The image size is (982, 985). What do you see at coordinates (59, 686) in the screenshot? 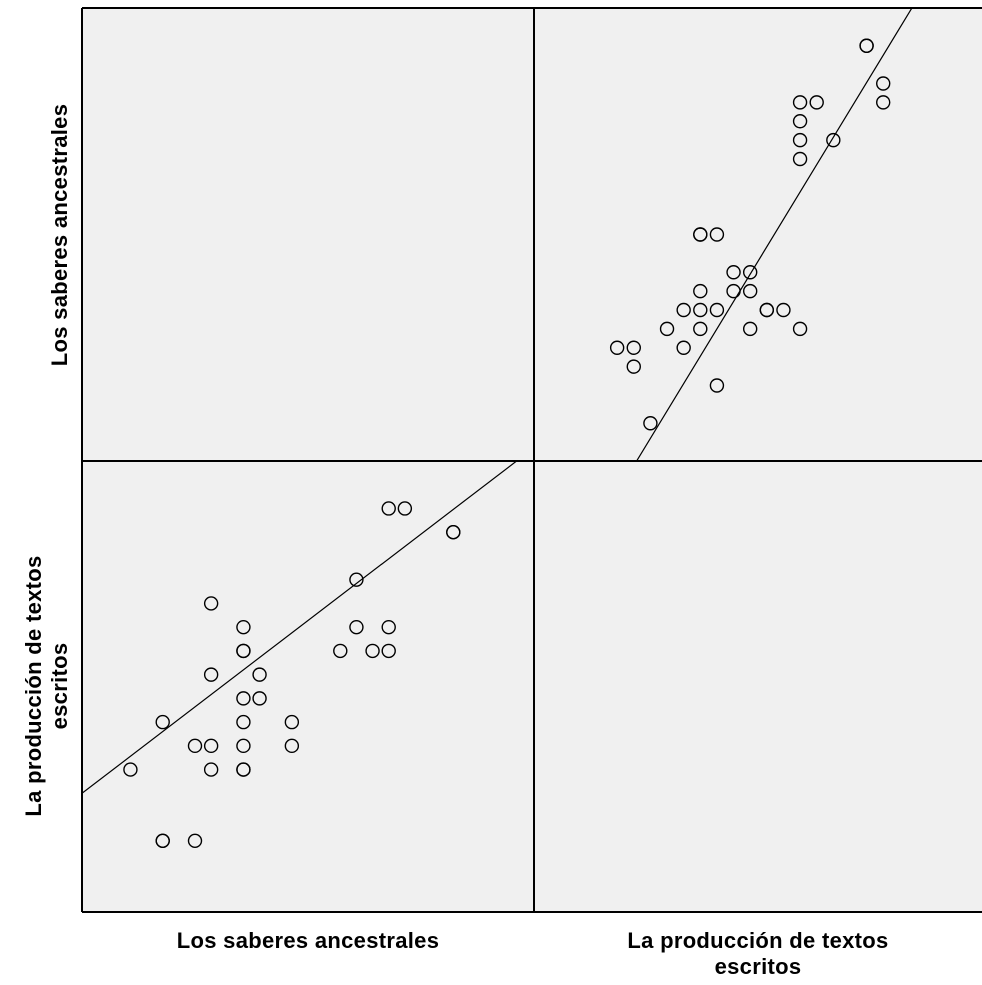
I see `y-axis-label-2-line2: escritos` at bounding box center [59, 686].